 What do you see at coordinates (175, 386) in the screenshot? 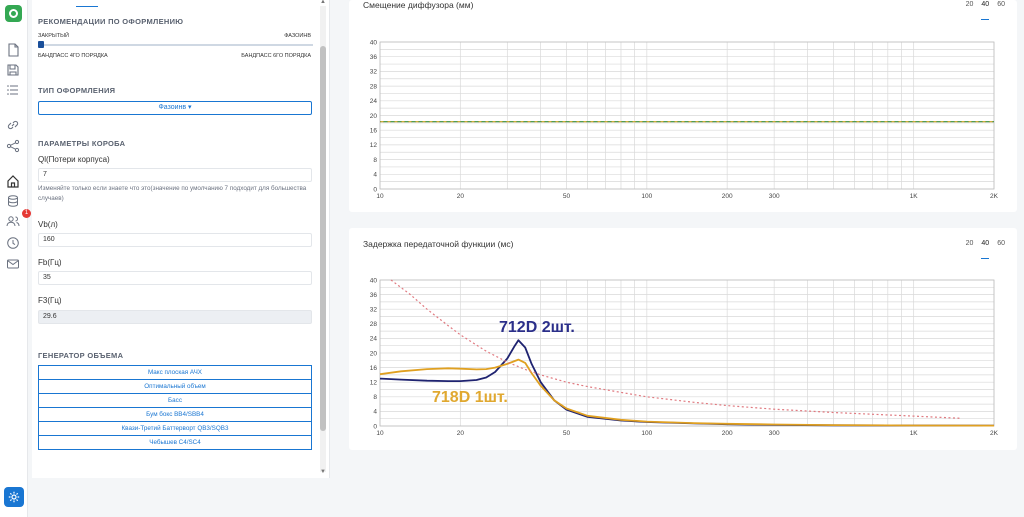
I see `generator-item-optimal: Оптимальный объем` at bounding box center [175, 386].